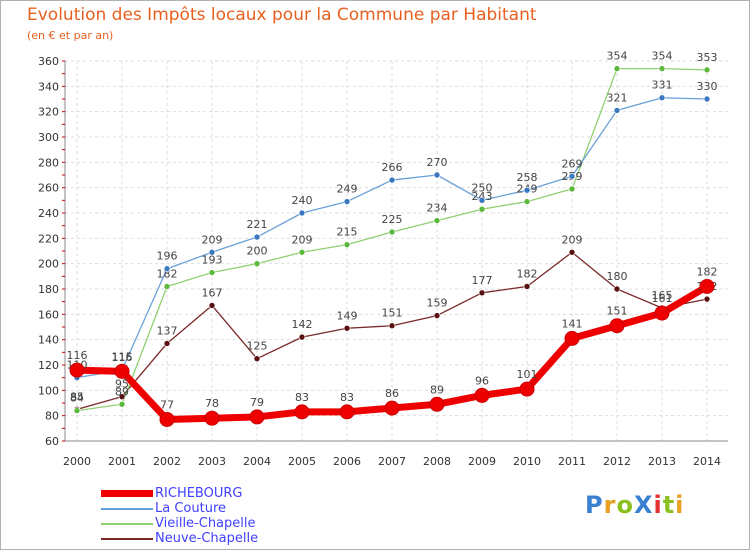  What do you see at coordinates (48, 188) in the screenshot?
I see `y-tick-label: 260` at bounding box center [48, 188].